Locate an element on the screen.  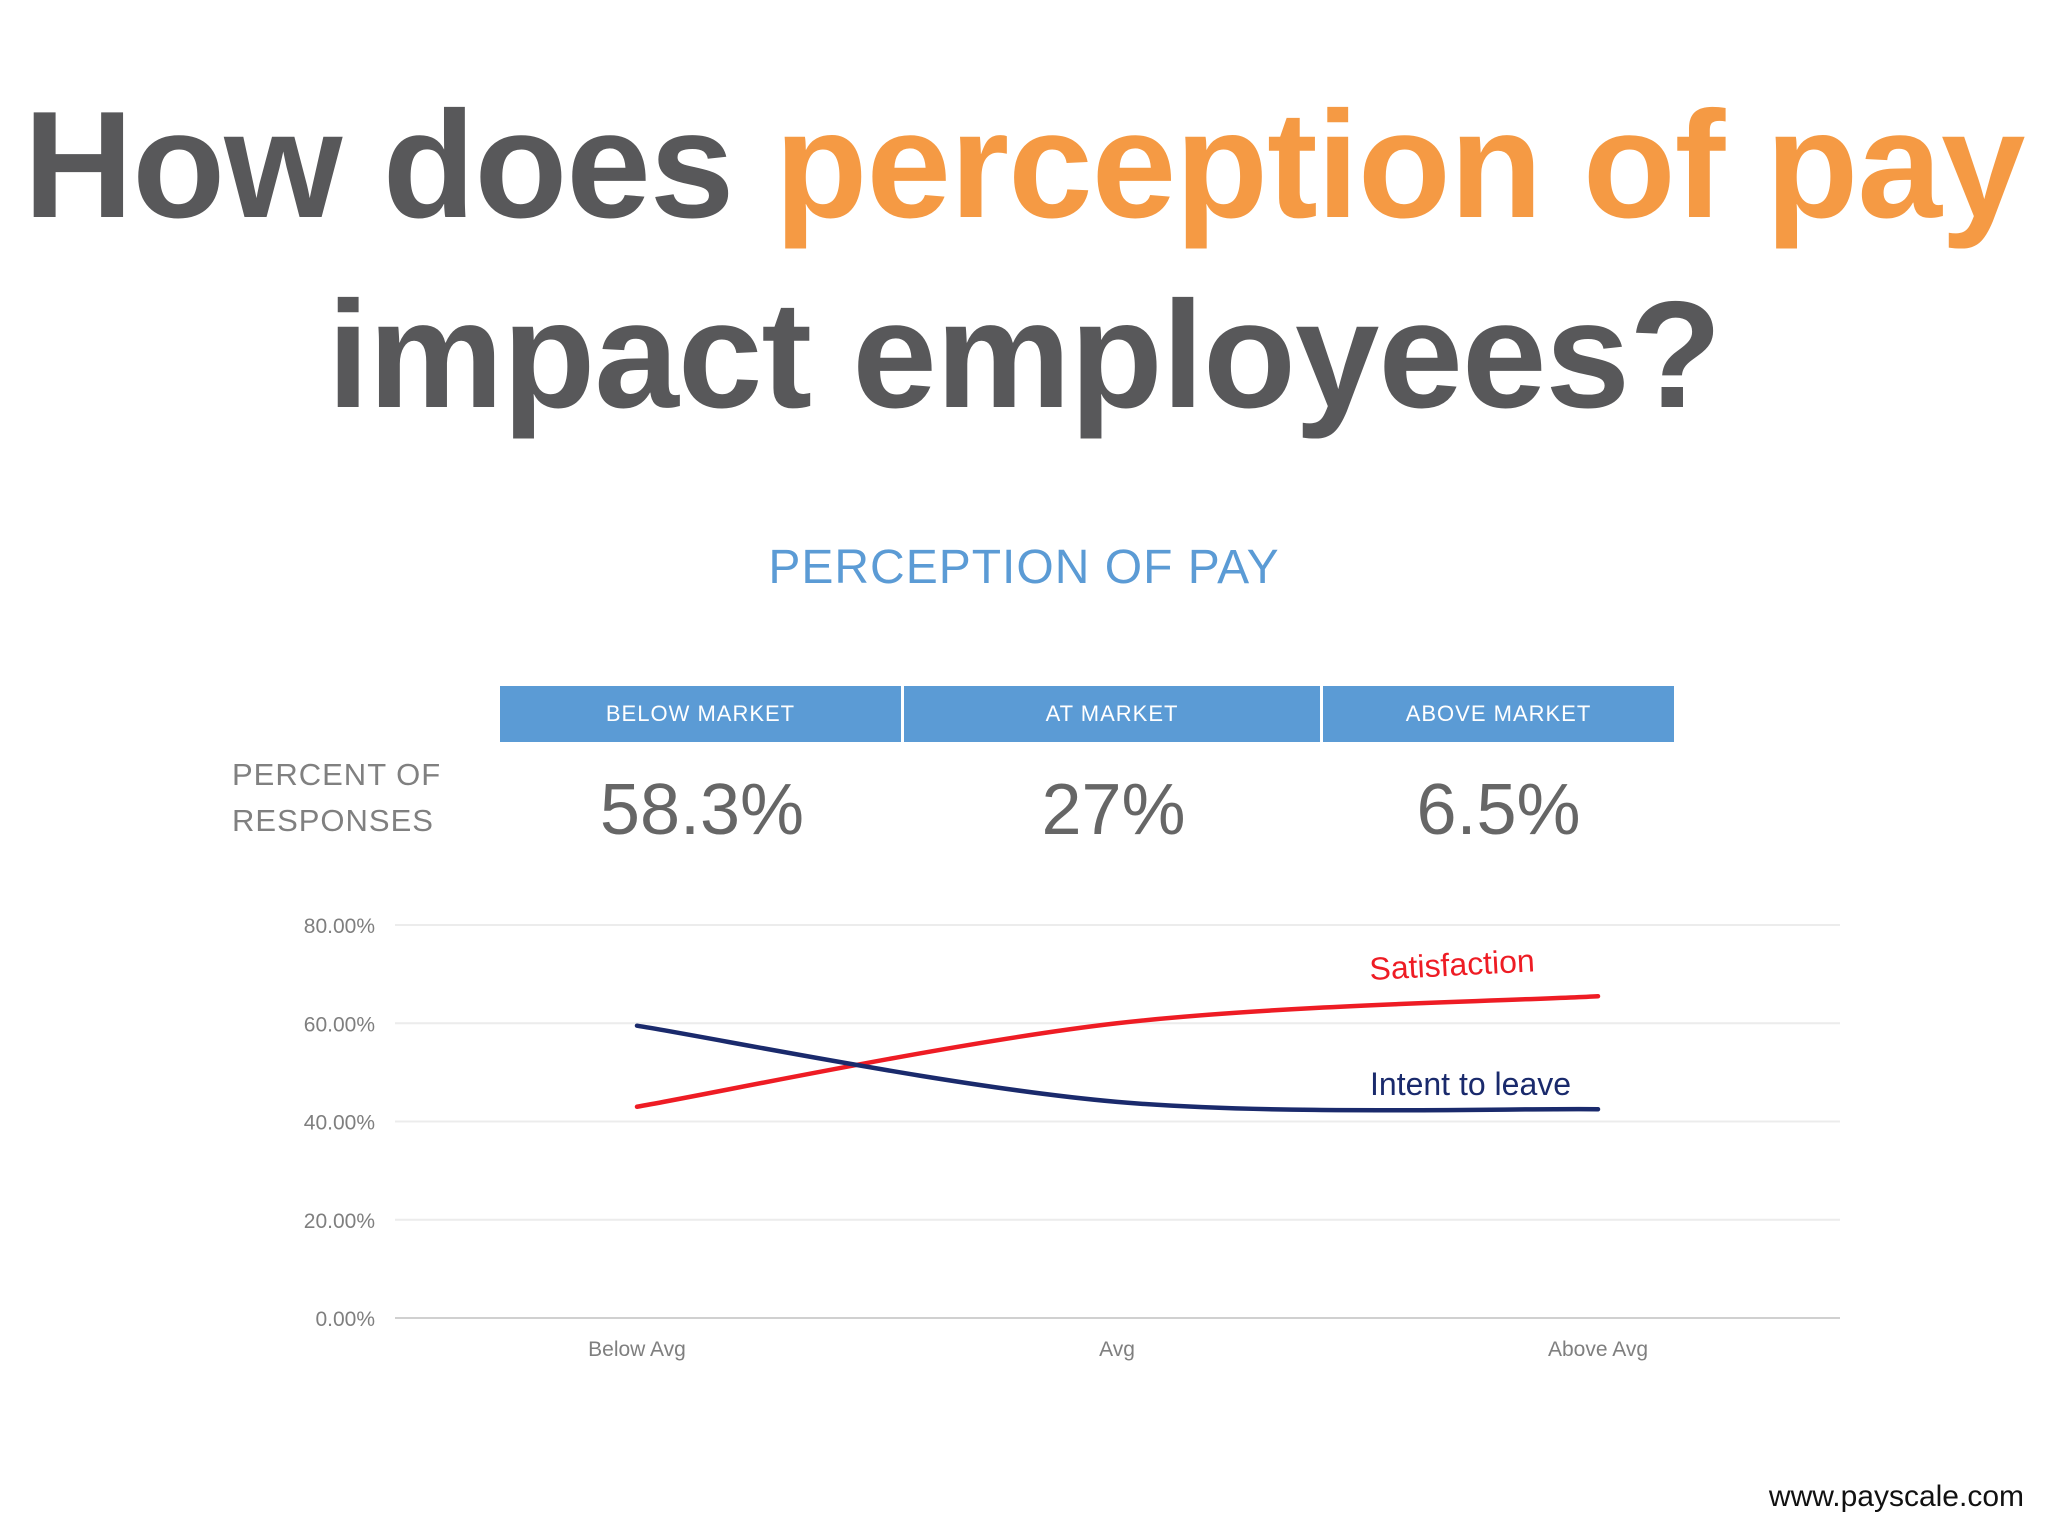
title-highlight: perception of pay is located at coordinates (1400, 165).